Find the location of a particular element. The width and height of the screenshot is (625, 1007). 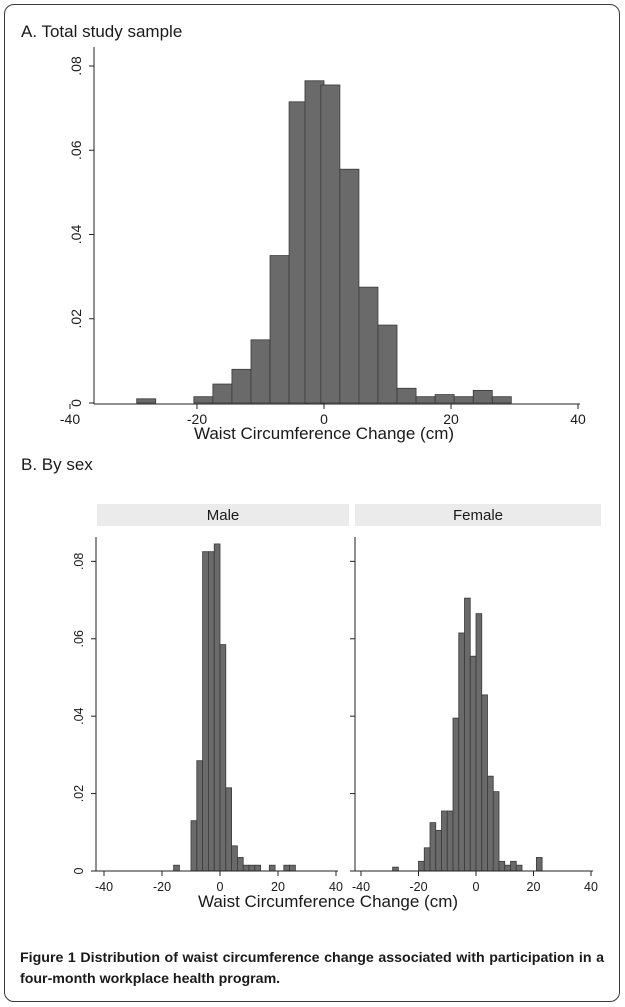

panel-b-female-x-tick-label: -20 is located at coordinates (418, 887).